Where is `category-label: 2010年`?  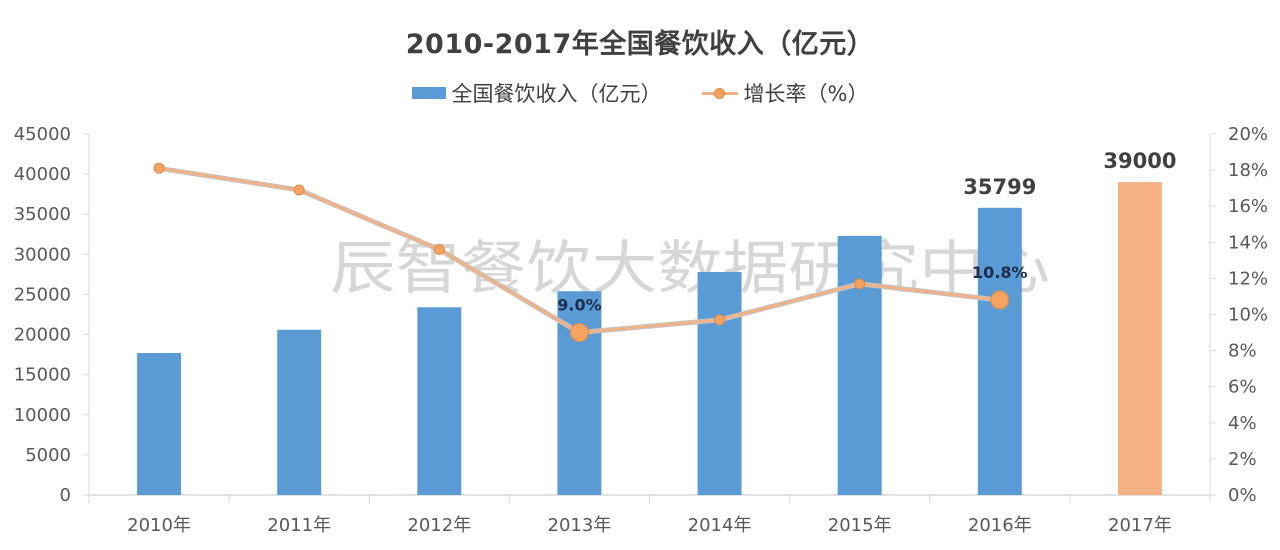 category-label: 2010年 is located at coordinates (159, 525).